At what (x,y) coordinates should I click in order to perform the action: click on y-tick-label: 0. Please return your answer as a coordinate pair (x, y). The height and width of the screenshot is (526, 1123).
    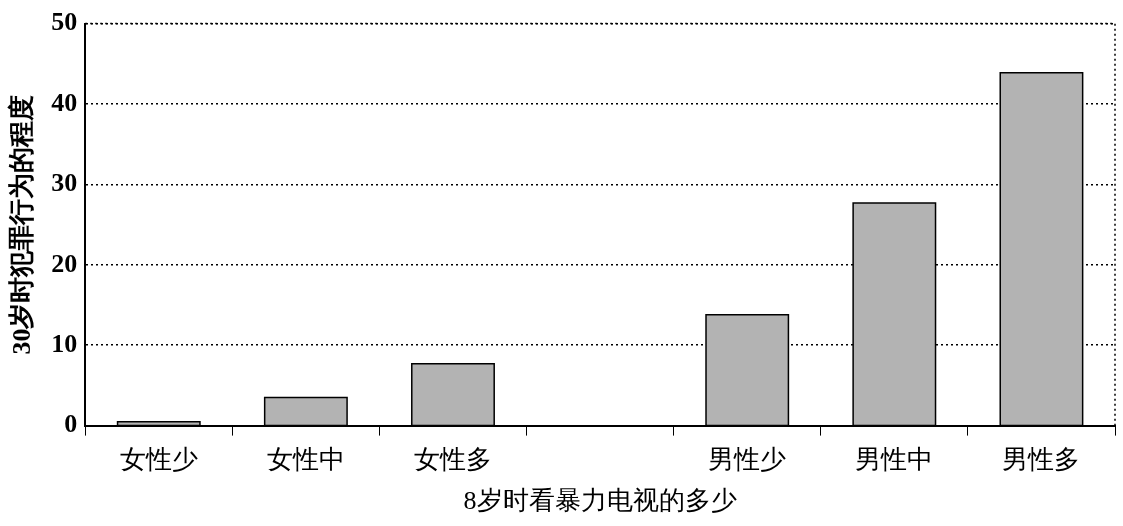
    Looking at the image, I should click on (71, 424).